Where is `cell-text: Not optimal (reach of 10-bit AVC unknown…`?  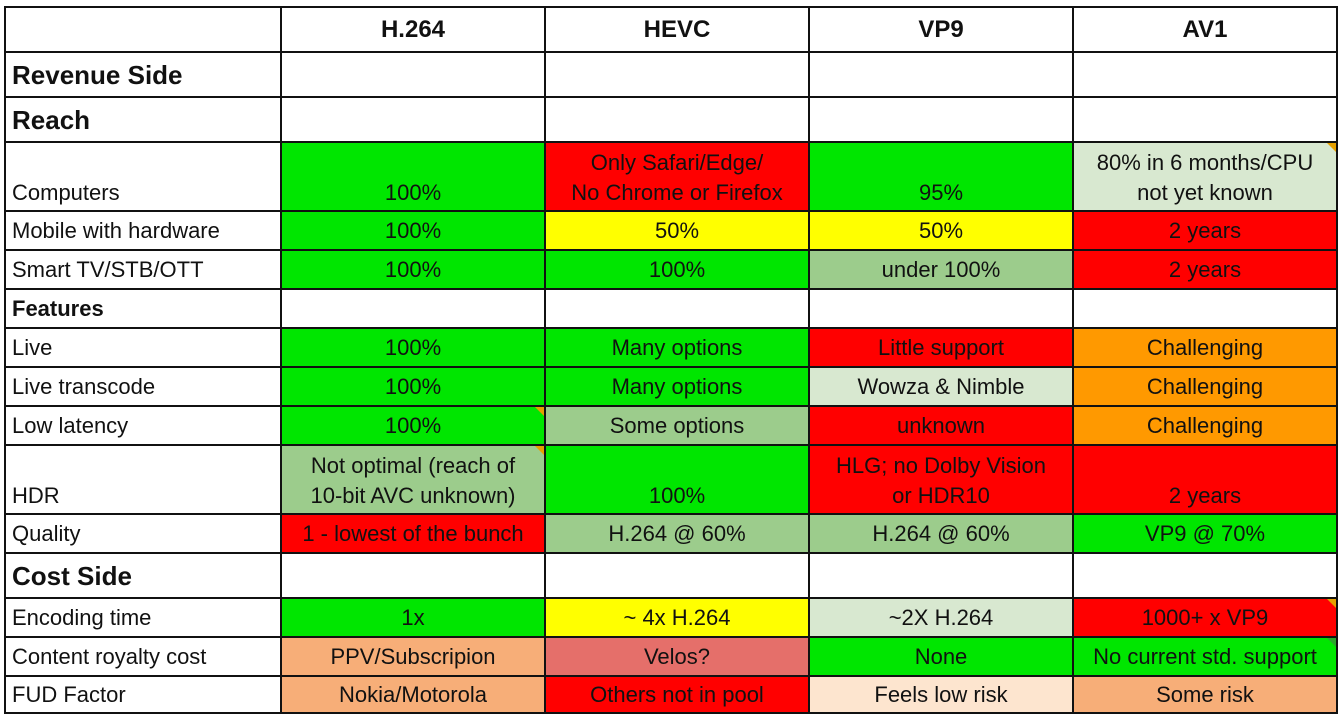
cell-text: Not optimal (reach of 10-bit AVC unknown… is located at coordinates (413, 480).